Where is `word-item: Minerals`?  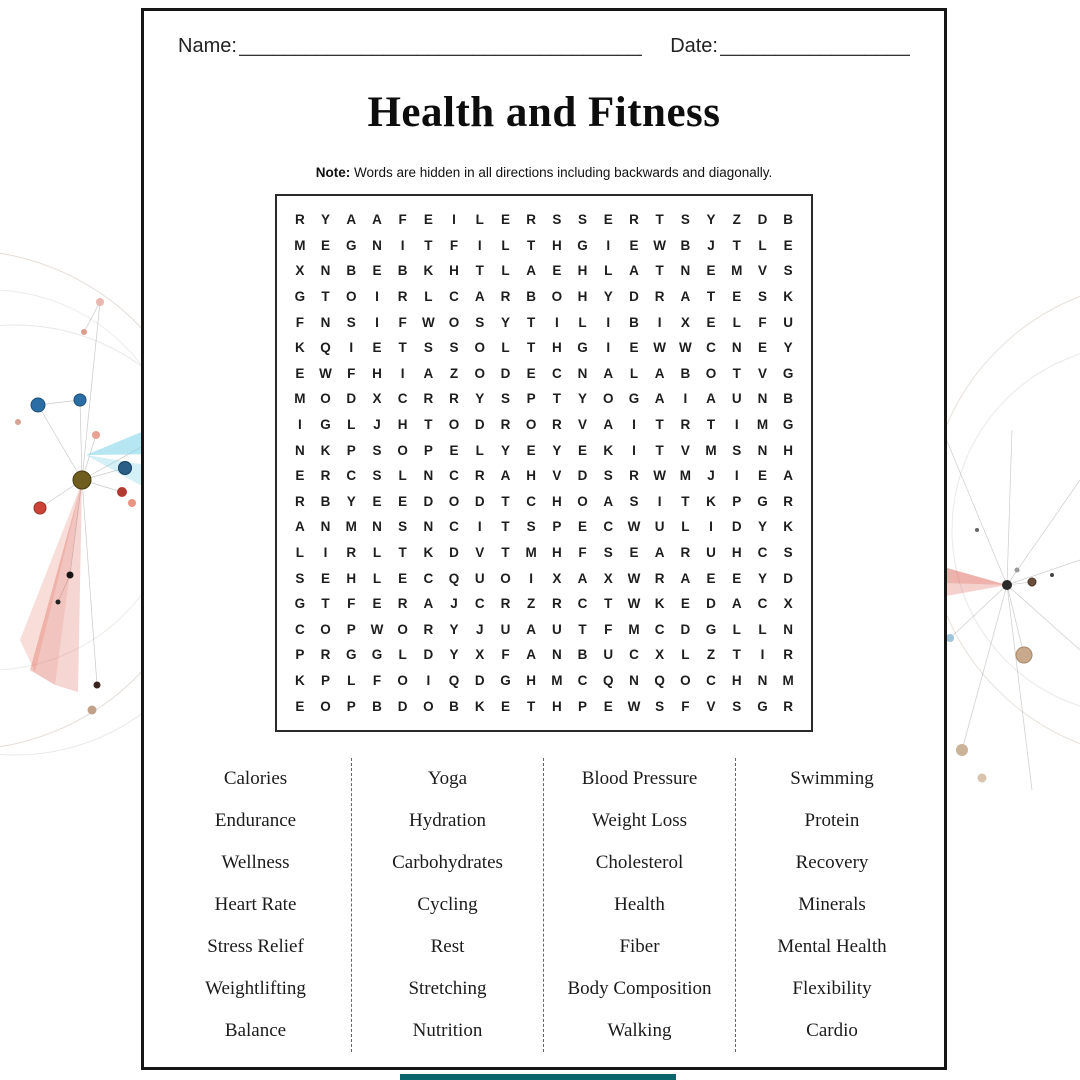 word-item: Minerals is located at coordinates (832, 904).